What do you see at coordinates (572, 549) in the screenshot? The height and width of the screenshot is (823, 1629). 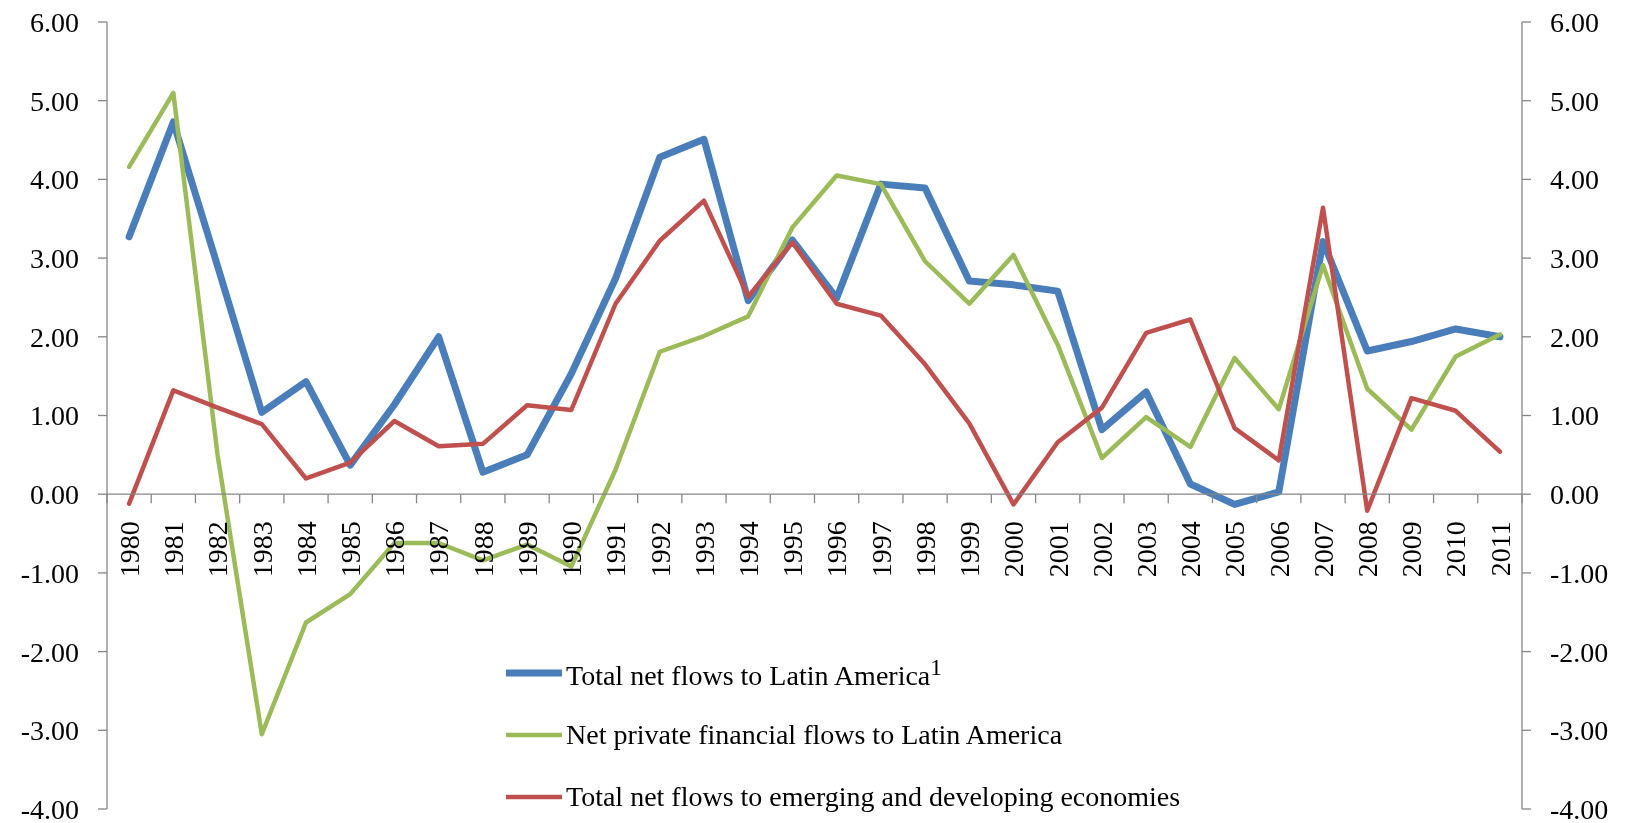 I see `x-tick-label: 1990` at bounding box center [572, 549].